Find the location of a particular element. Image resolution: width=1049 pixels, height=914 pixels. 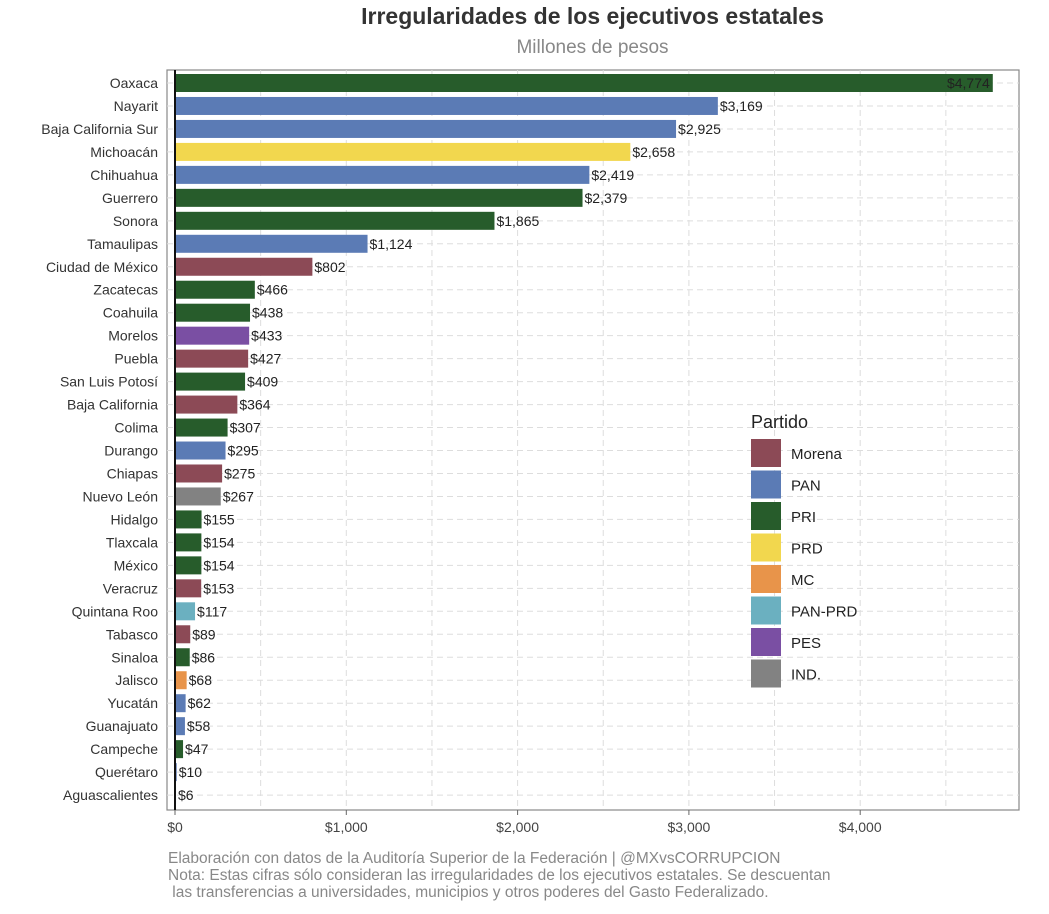

data-label: $1,124 is located at coordinates (391, 244).